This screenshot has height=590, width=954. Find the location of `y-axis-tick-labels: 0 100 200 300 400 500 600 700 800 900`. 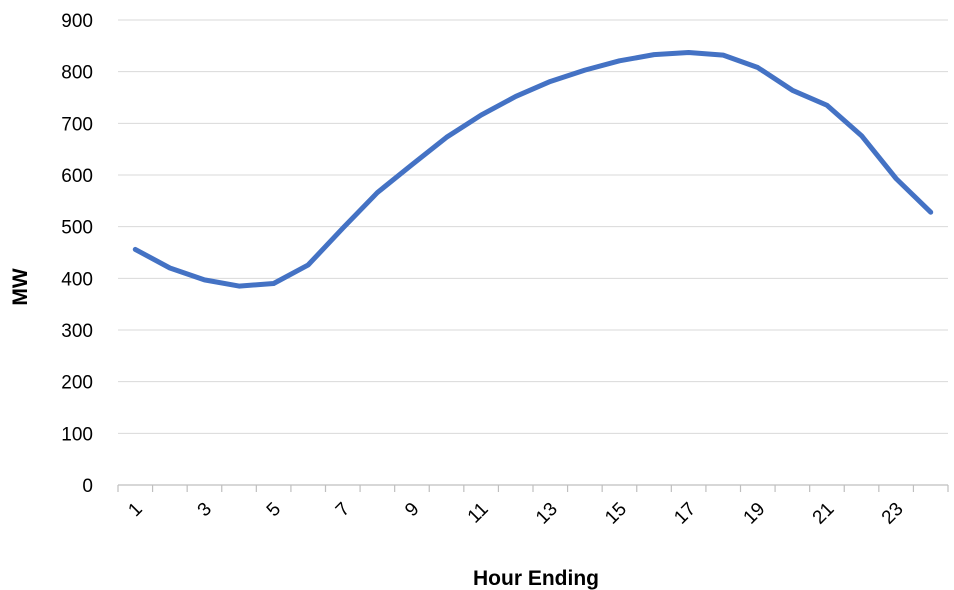

y-axis-tick-labels: 0 100 200 300 400 500 600 700 800 900 is located at coordinates (77, 254).